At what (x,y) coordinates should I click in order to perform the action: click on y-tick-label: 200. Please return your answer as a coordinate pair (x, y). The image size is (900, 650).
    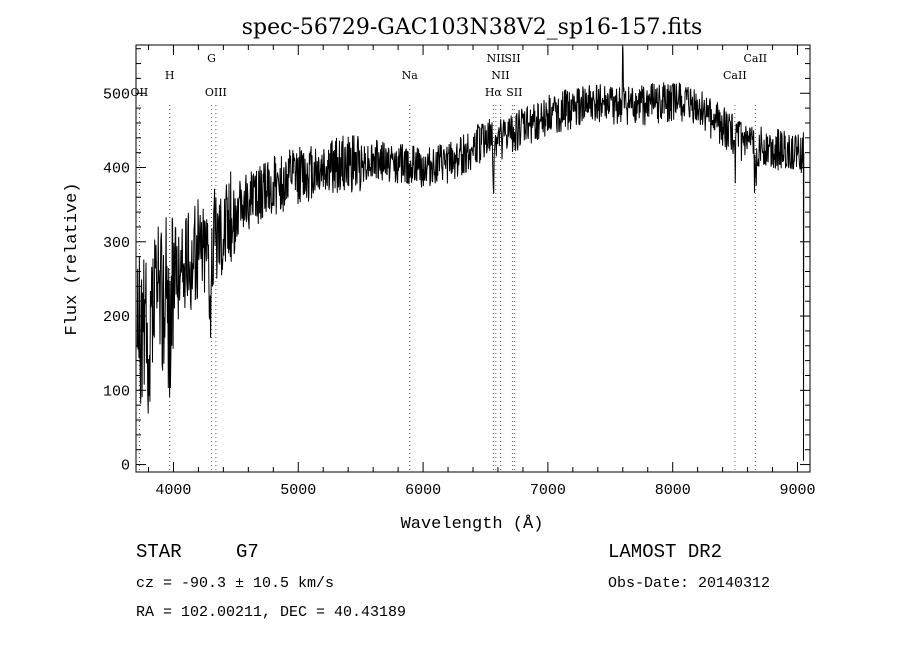
    Looking at the image, I should click on (116, 317).